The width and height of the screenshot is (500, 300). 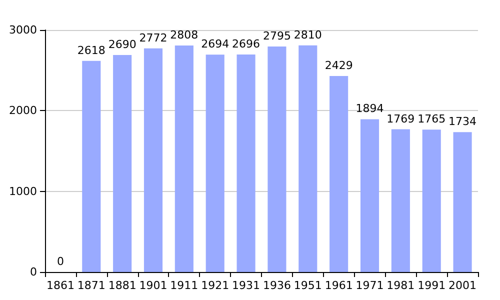 What do you see at coordinates (370, 109) in the screenshot?
I see `data-label: 1894` at bounding box center [370, 109].